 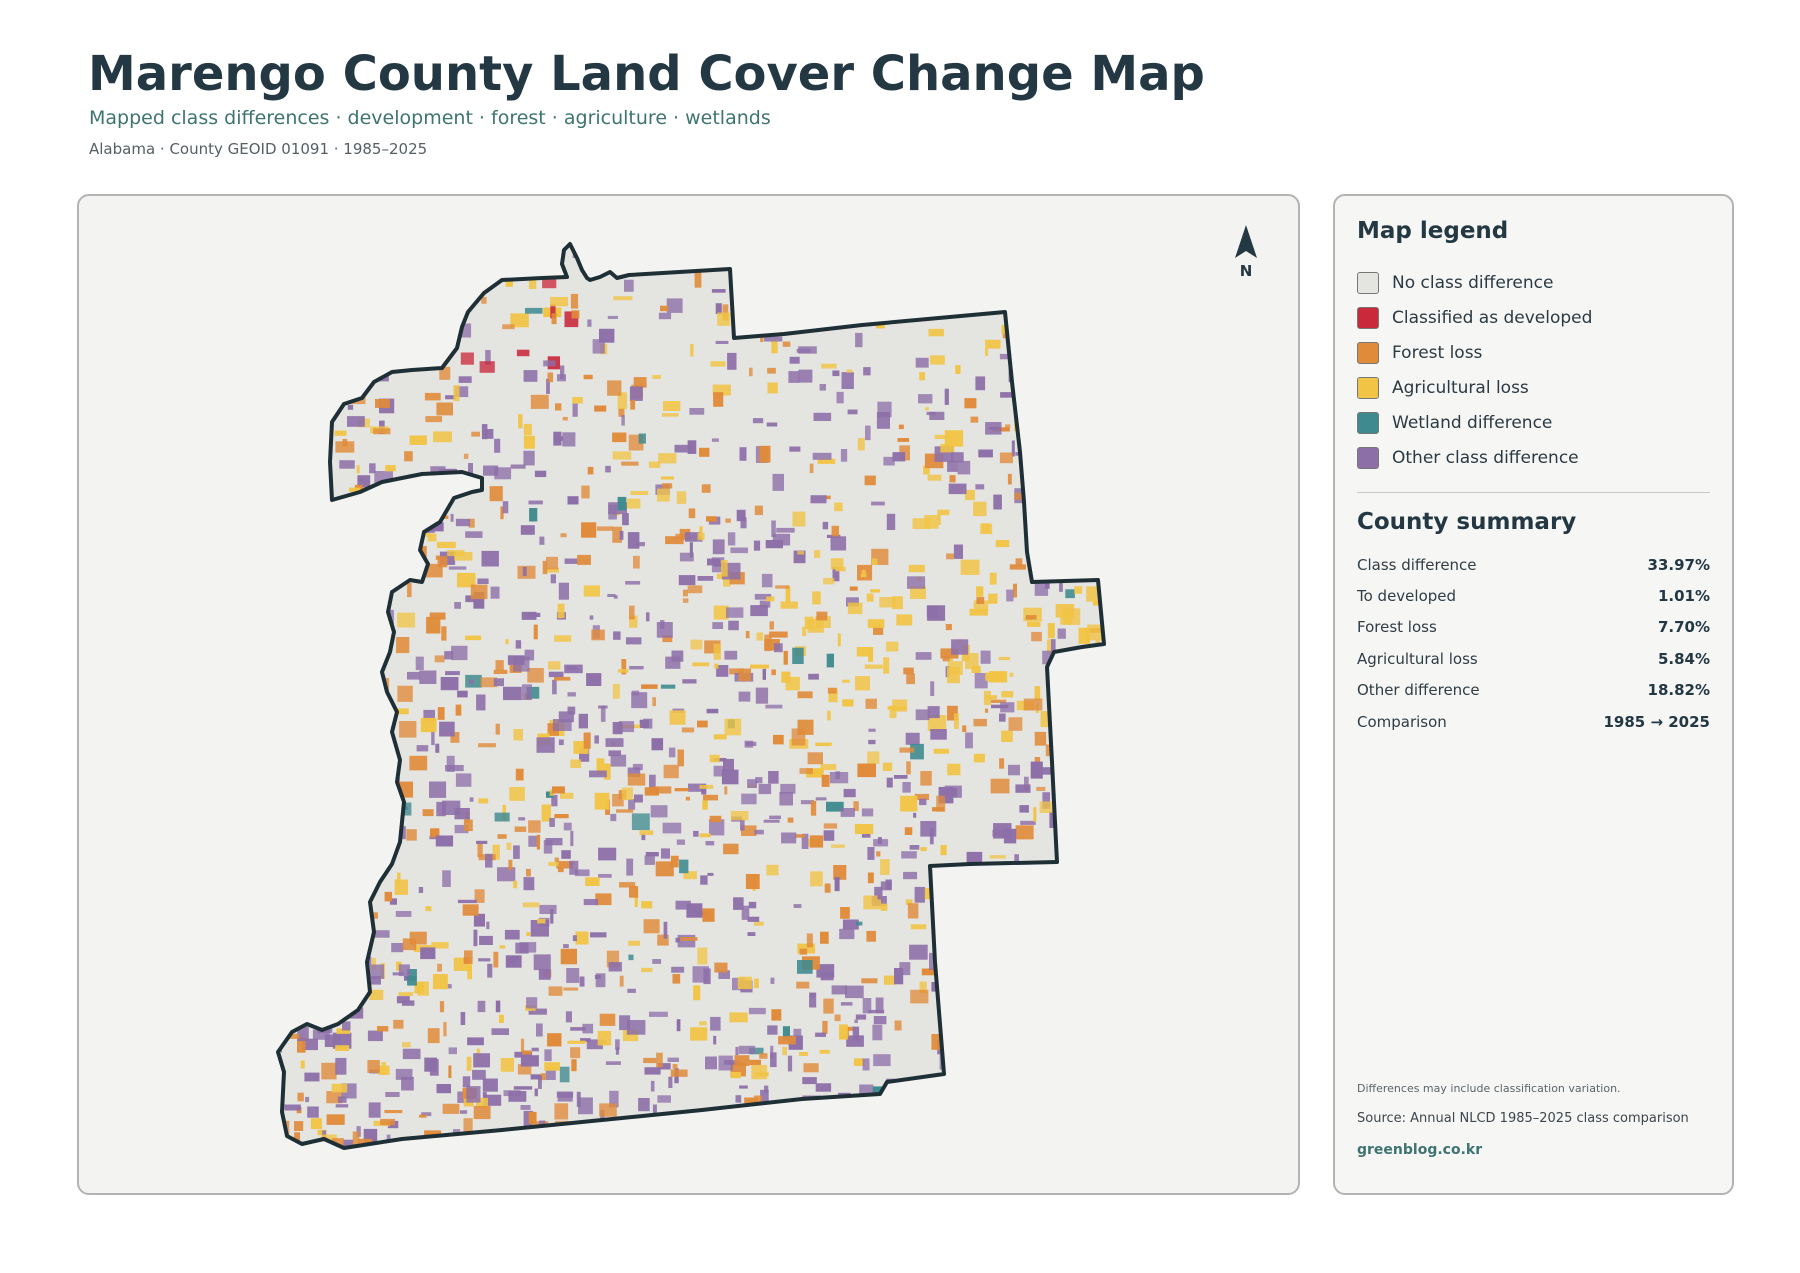 I want to click on legend-item-other: Other class difference, so click(x=1474, y=457).